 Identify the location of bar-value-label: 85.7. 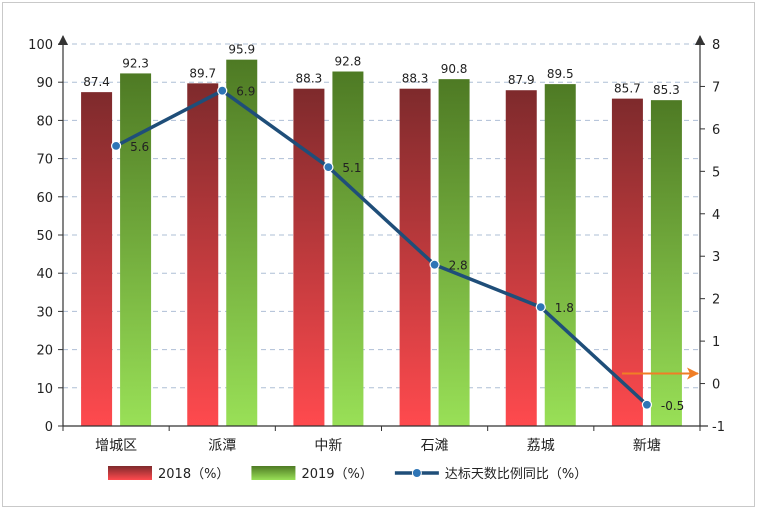
(627, 89).